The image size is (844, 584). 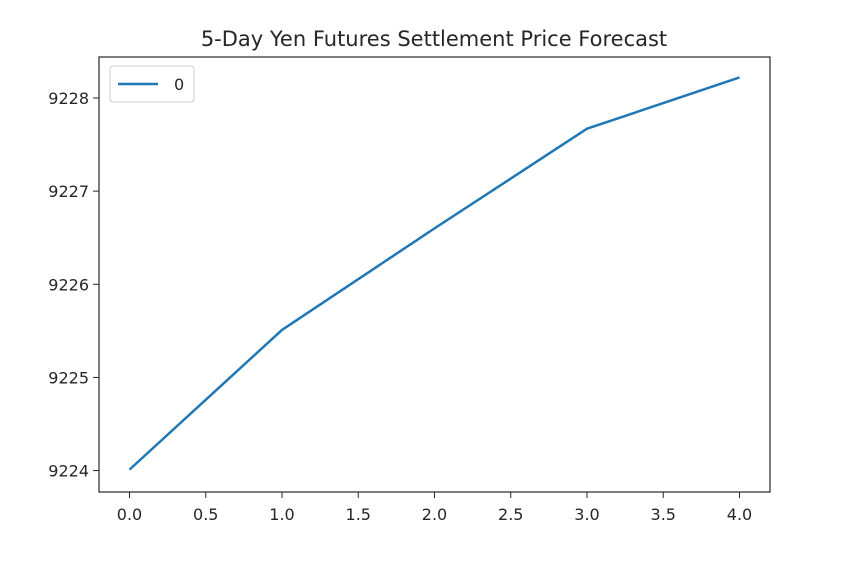 I want to click on x-tick-label: 2.0, so click(x=434, y=514).